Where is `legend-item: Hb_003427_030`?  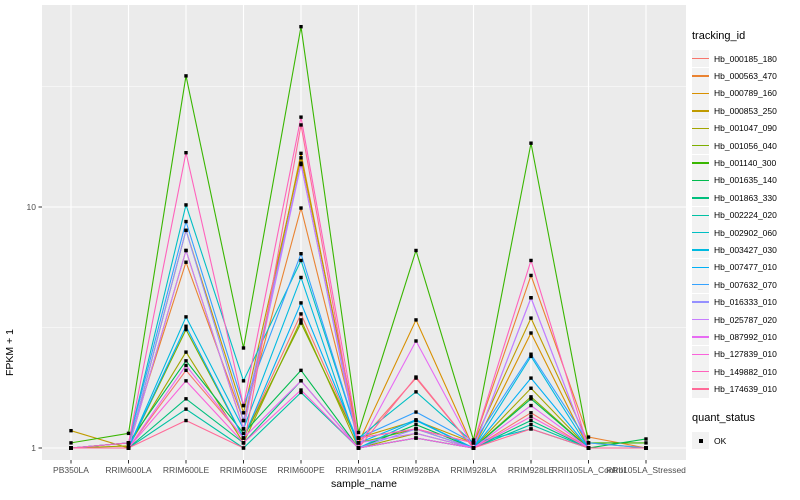
legend-item: Hb_003427_030 is located at coordinates (746, 250).